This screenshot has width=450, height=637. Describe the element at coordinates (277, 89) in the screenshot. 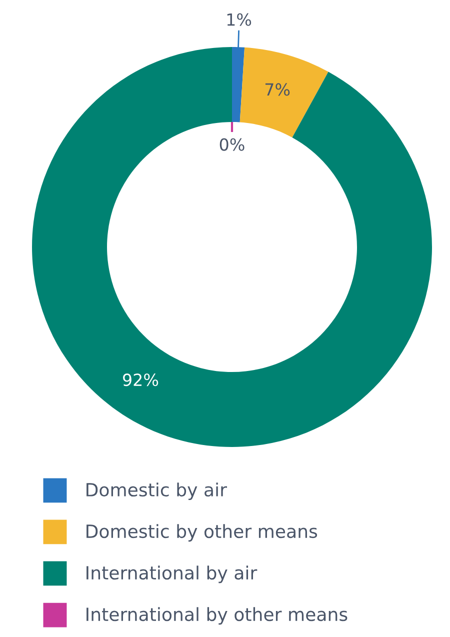

I see `data-label: 7%` at that location.